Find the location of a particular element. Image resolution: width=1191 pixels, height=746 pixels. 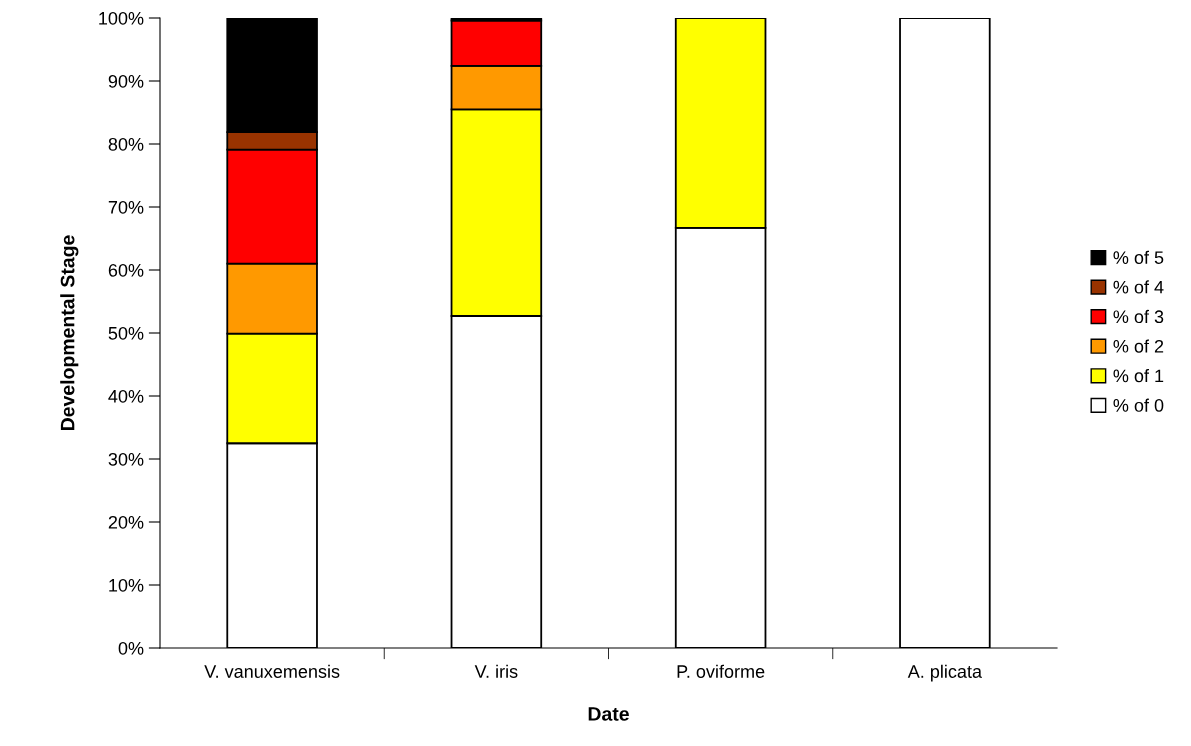

y-tick-label: 50% is located at coordinates (126, 333).